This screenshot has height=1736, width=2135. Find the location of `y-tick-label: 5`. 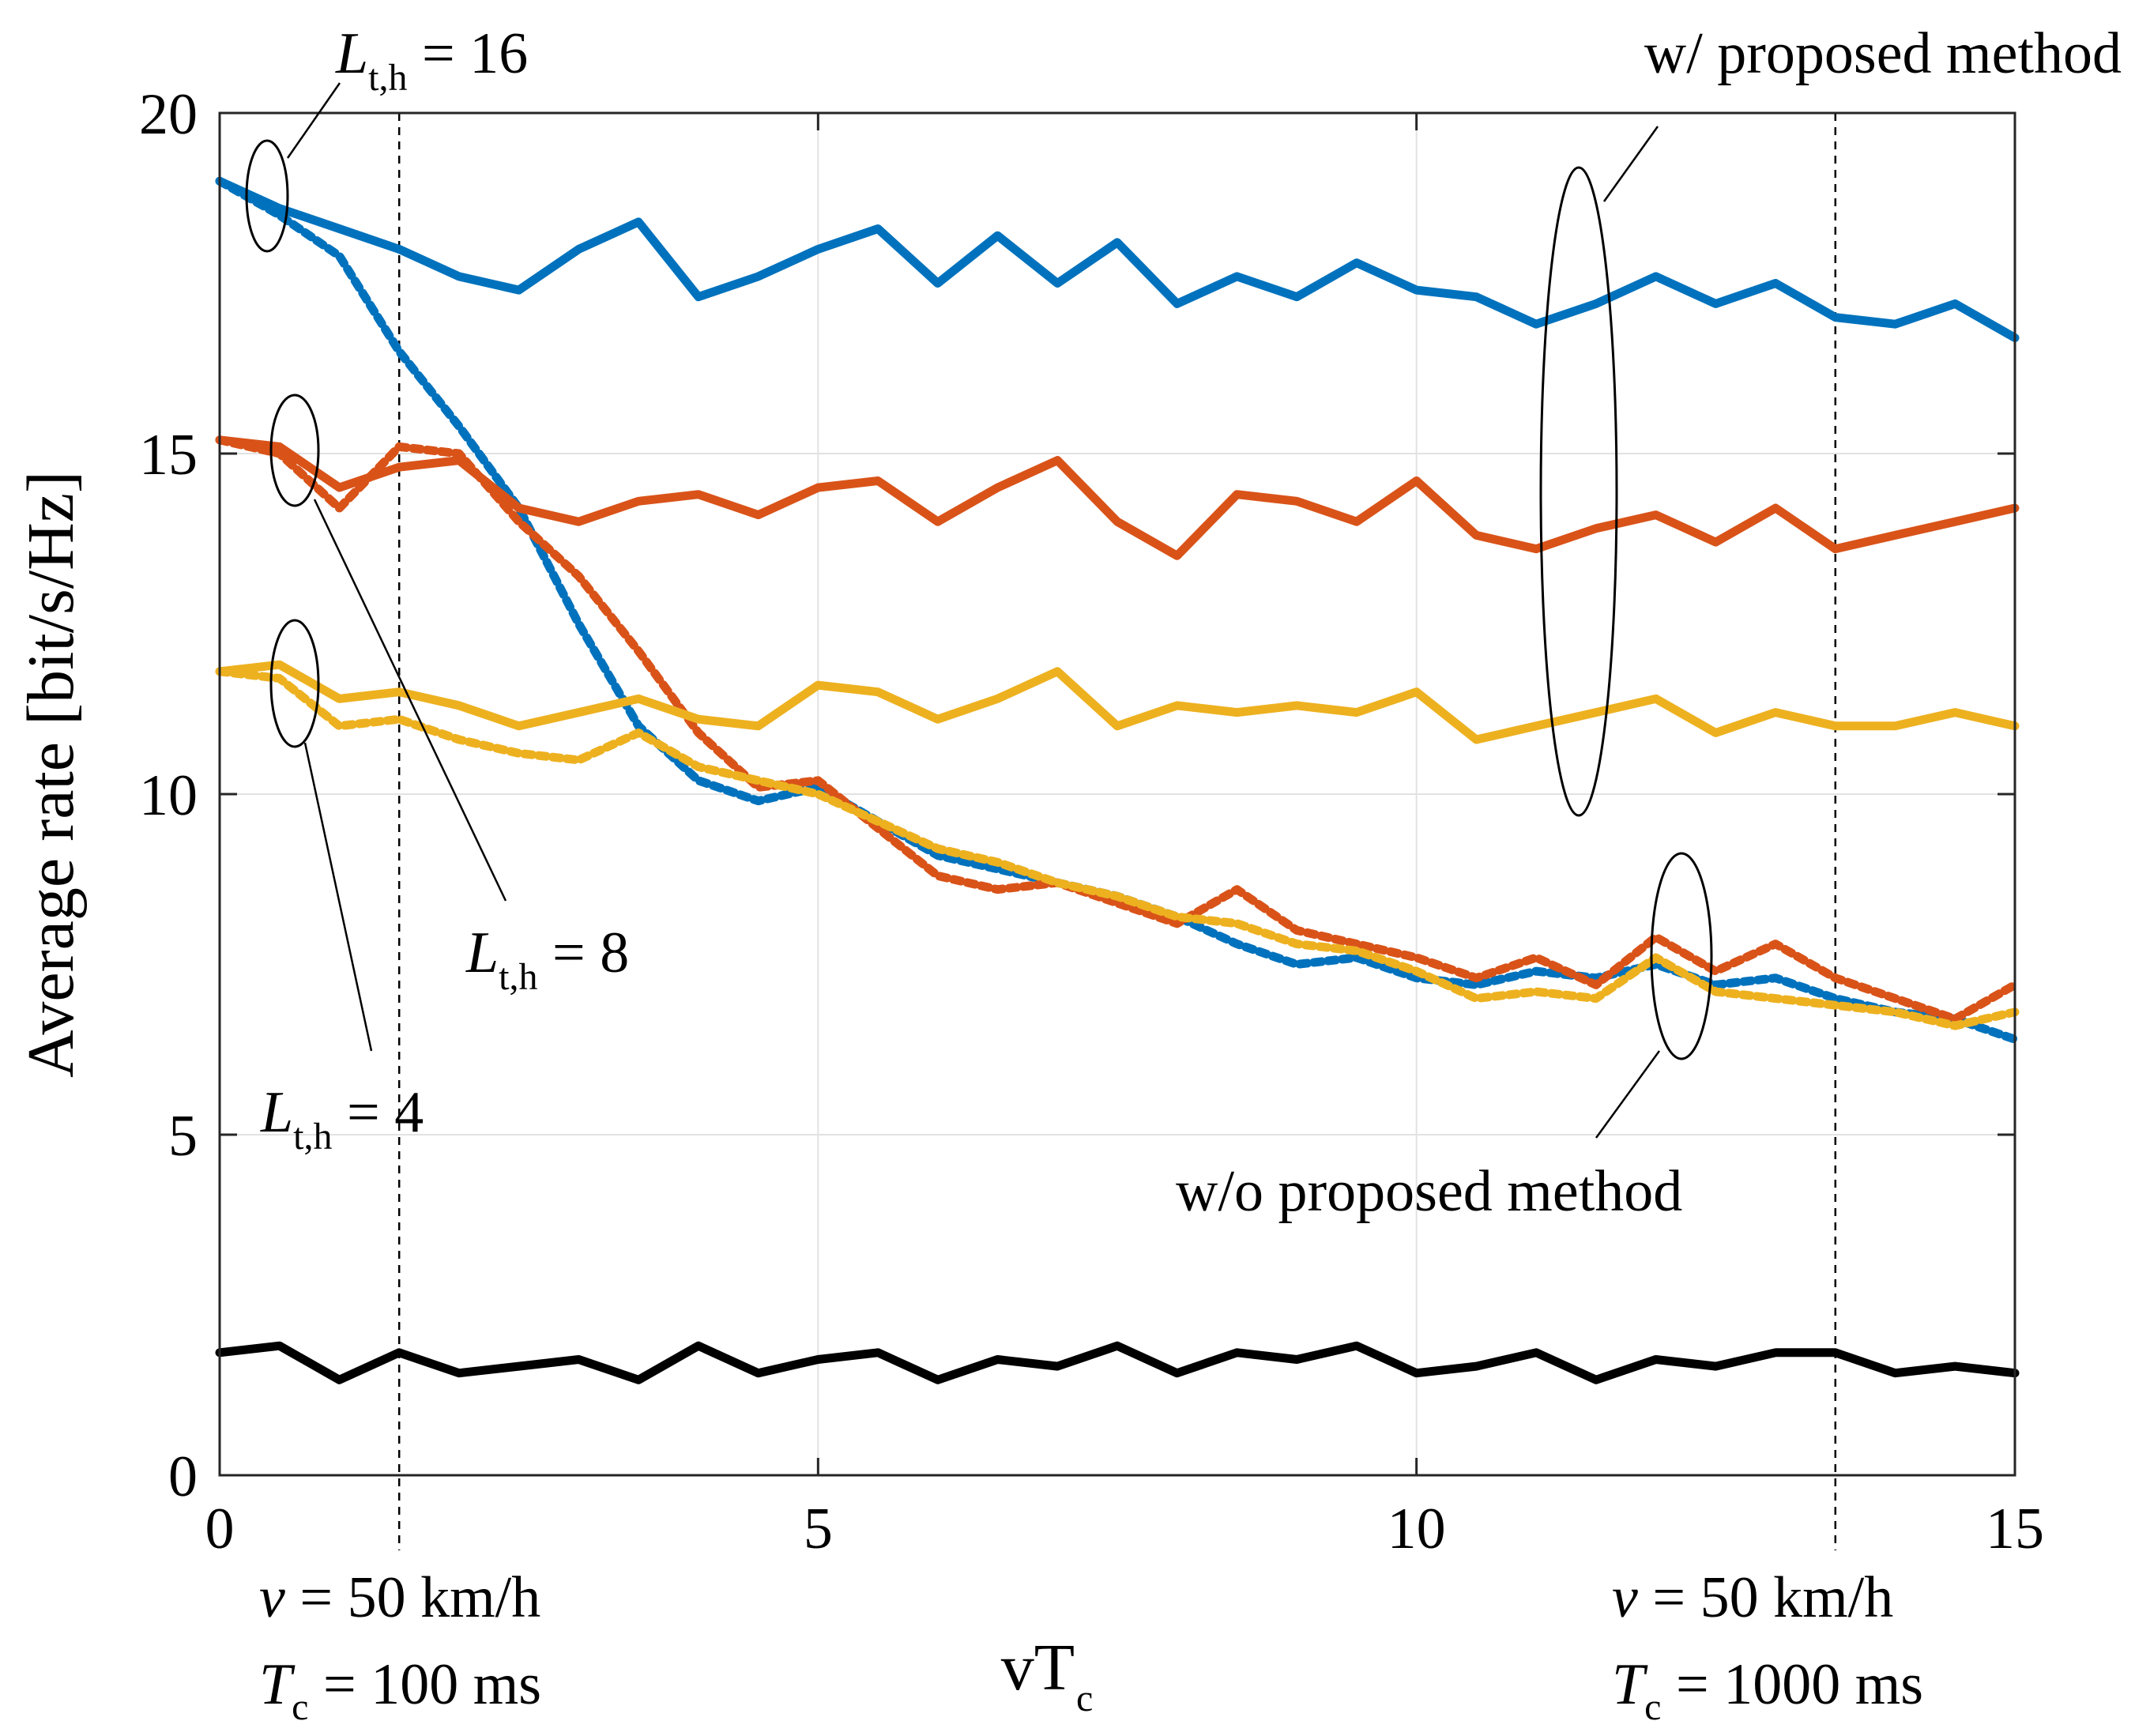

y-tick-label: 5 is located at coordinates (183, 1136).